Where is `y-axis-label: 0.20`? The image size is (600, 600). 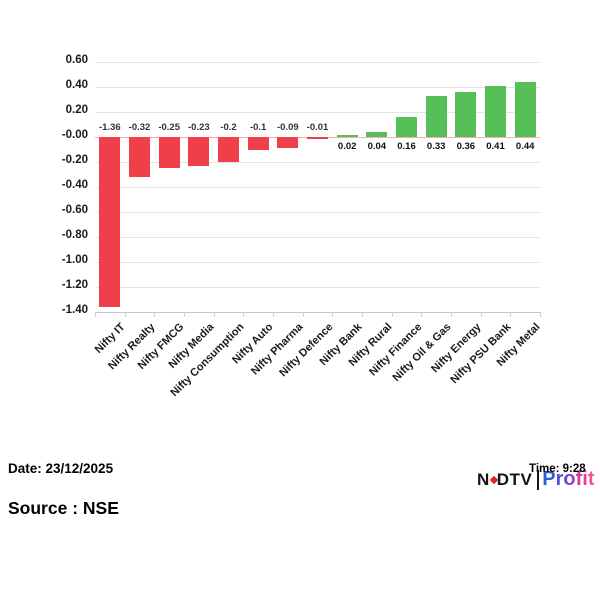
y-axis-label: 0.20 is located at coordinates (76, 110).